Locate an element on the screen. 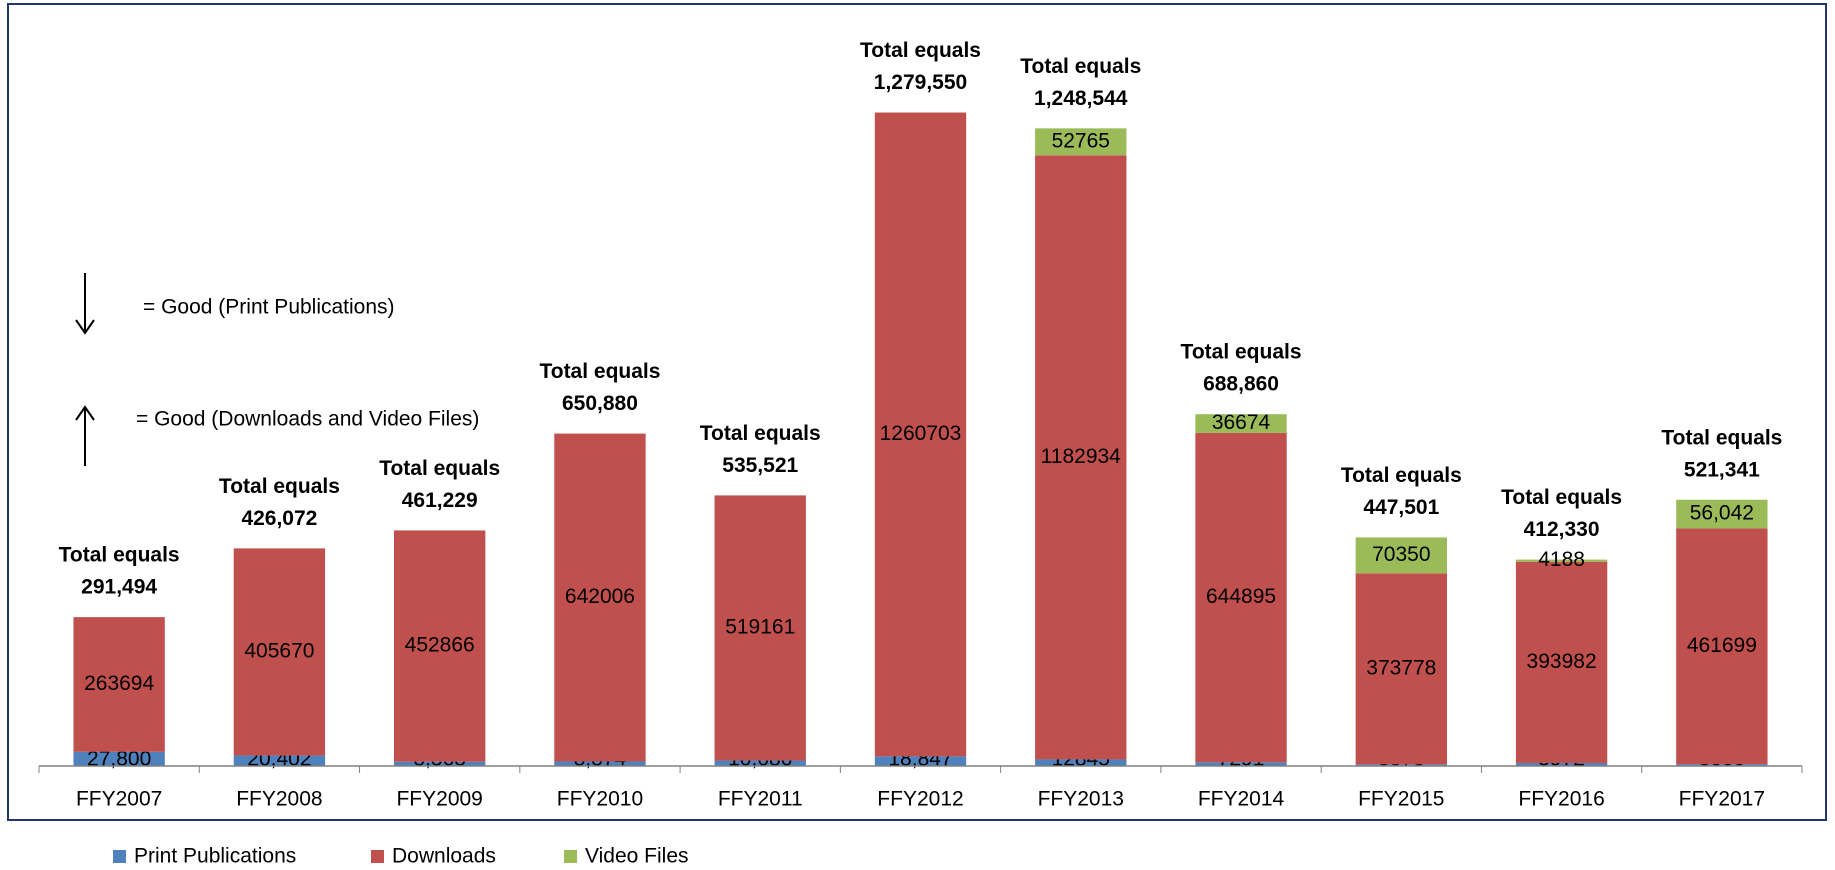 This screenshot has width=1835, height=870. x-tick-label: FFY2016 is located at coordinates (1561, 799).